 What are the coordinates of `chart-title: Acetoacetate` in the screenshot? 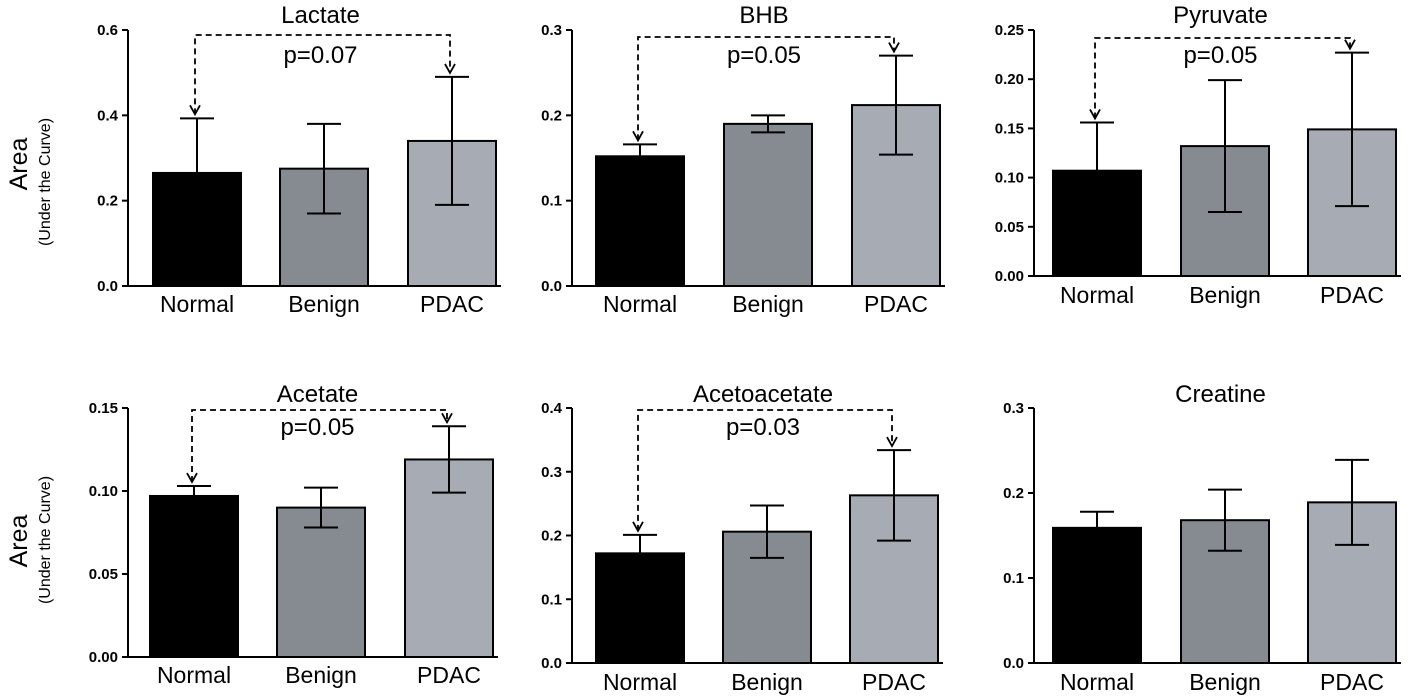 It's located at (763, 394).